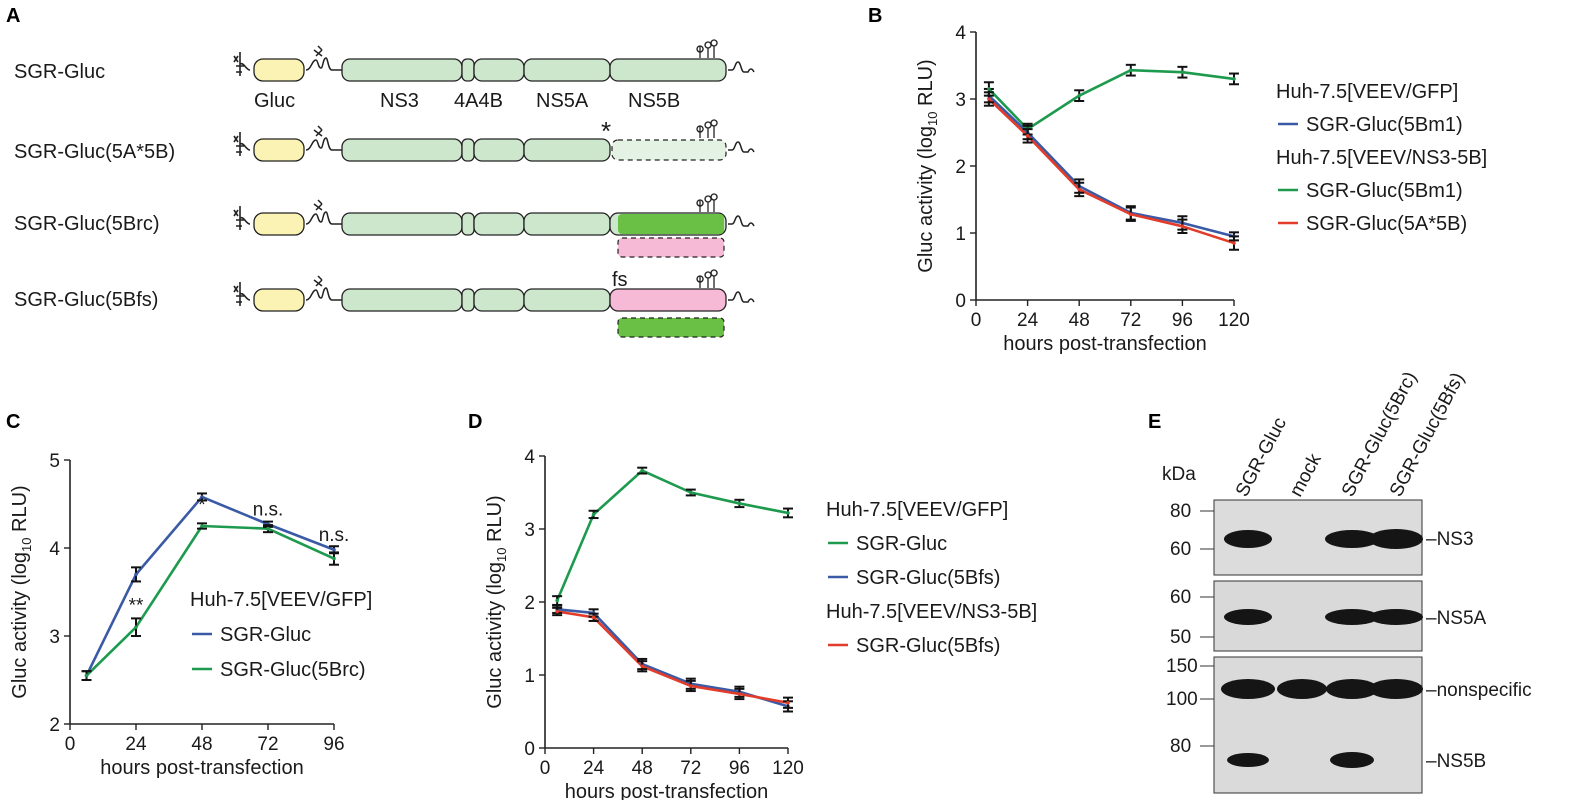  I want to click on lane-label: mock, so click(1306, 475).